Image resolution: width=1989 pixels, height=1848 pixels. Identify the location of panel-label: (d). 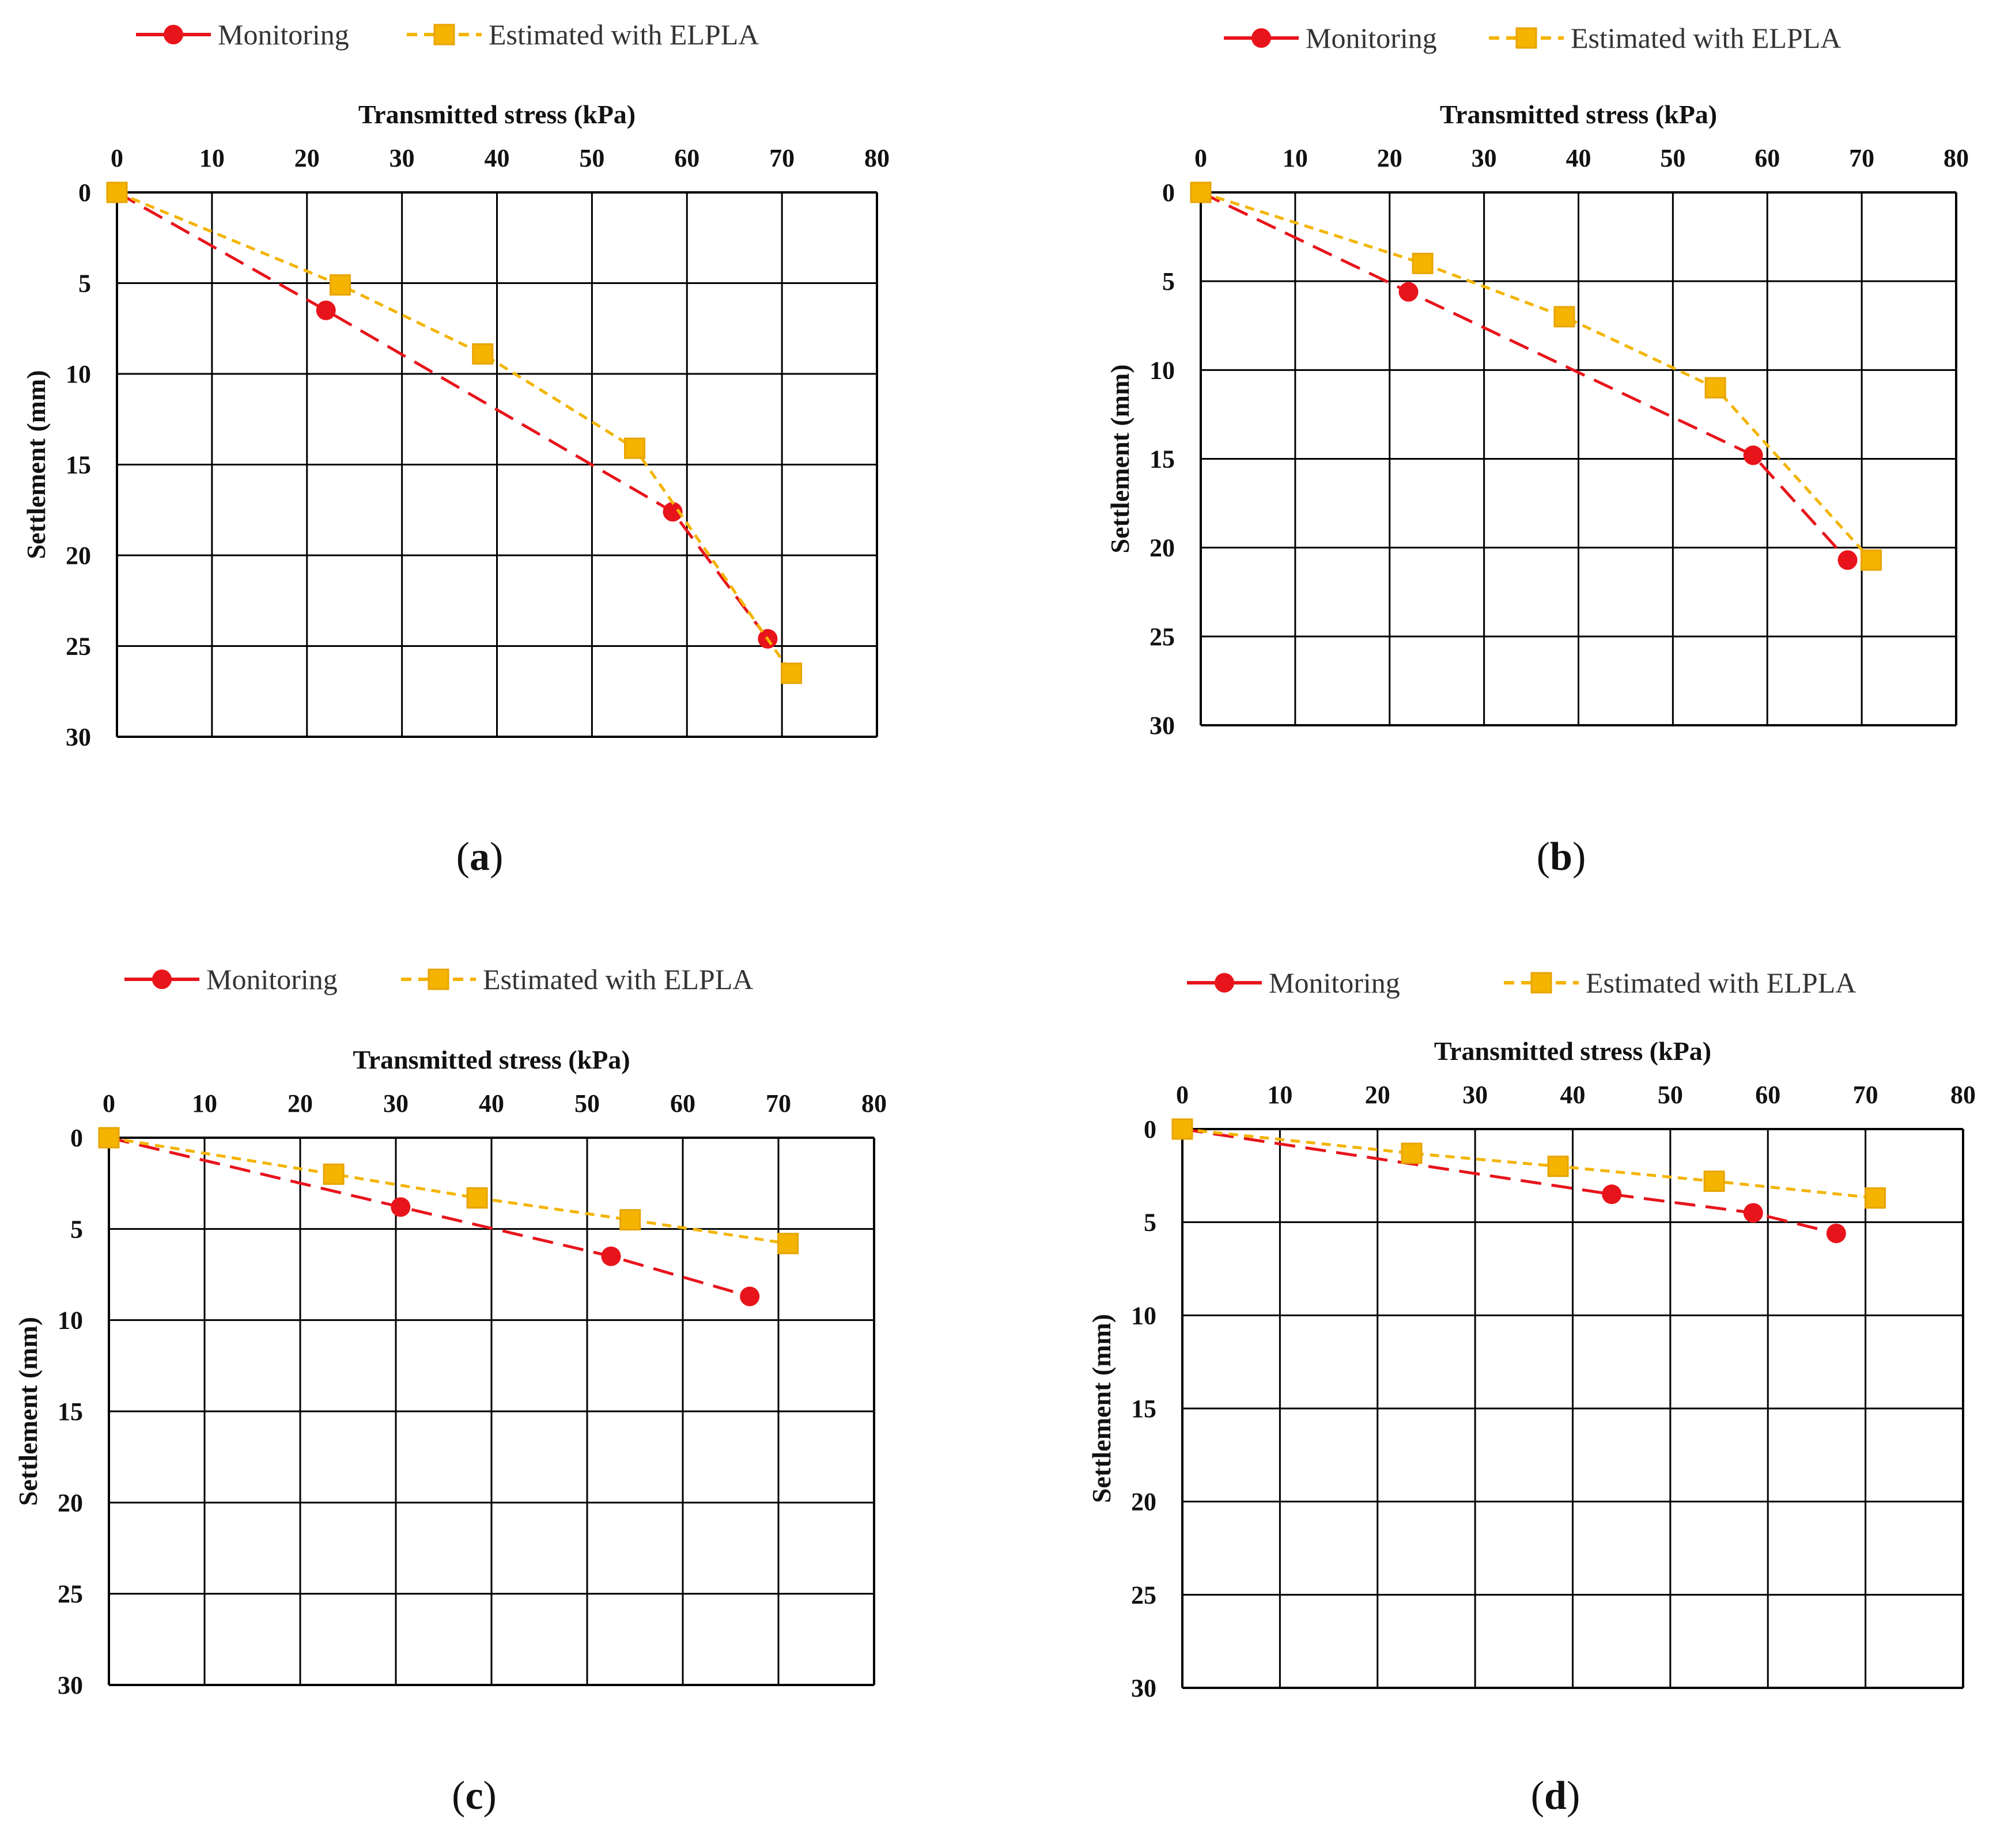
(1556, 1796).